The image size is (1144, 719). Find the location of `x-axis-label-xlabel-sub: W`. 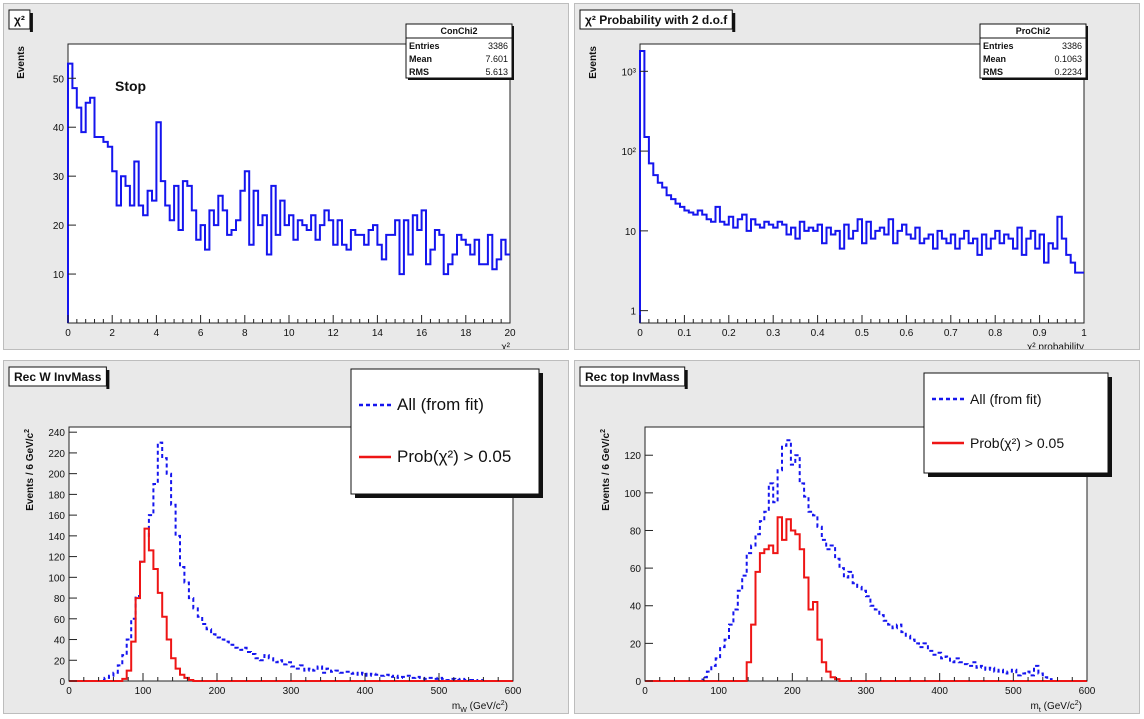

x-axis-label-xlabel-sub: W is located at coordinates (463, 710).